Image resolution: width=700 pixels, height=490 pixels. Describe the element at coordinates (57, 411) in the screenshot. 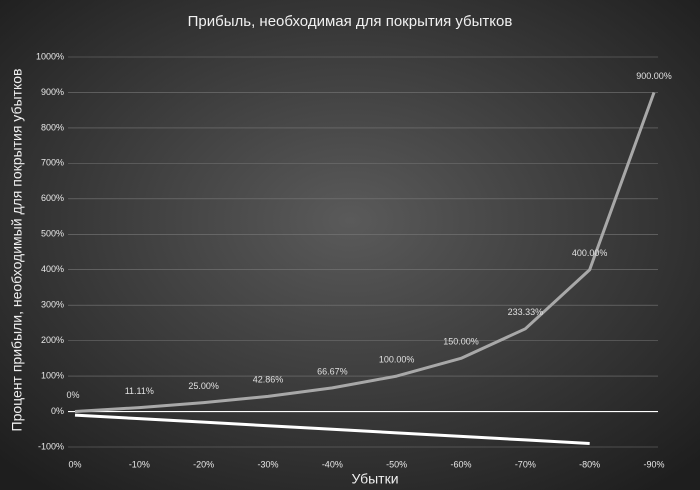

I see `y-tick-label: 0%` at that location.